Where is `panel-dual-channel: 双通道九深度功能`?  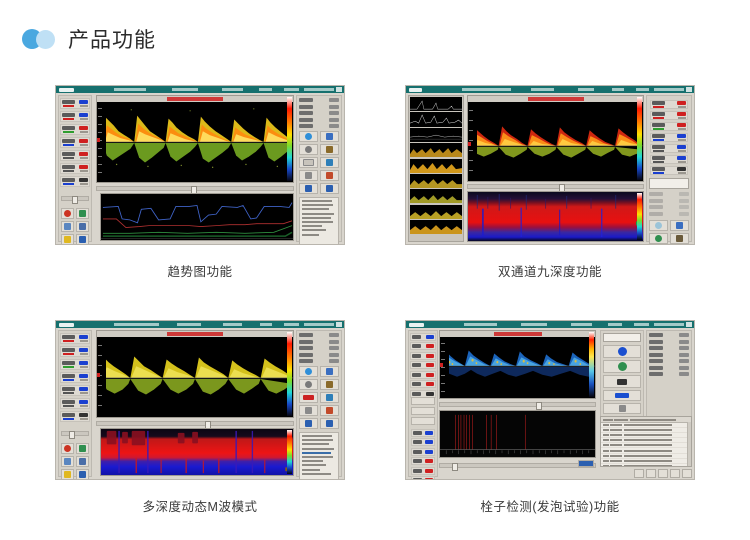
panel-dual-channel: 双通道九深度功能 is located at coordinates (550, 182).